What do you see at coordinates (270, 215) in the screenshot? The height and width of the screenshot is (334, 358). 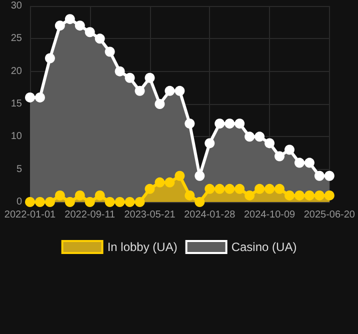 I see `x-tick-label: 2024-10-09` at bounding box center [270, 215].